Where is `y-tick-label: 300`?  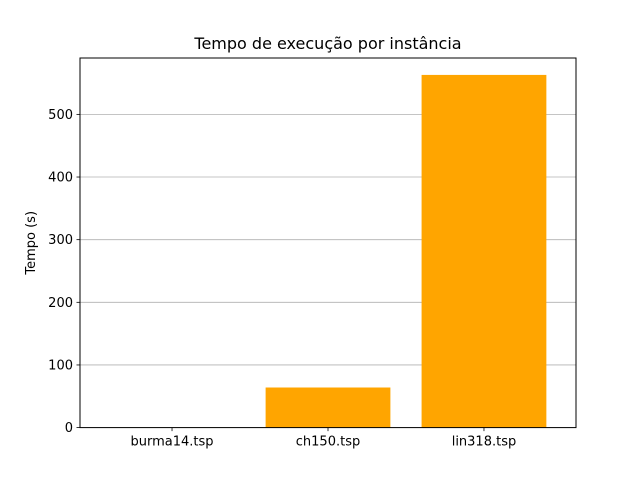 y-tick-label: 300 is located at coordinates (60, 240).